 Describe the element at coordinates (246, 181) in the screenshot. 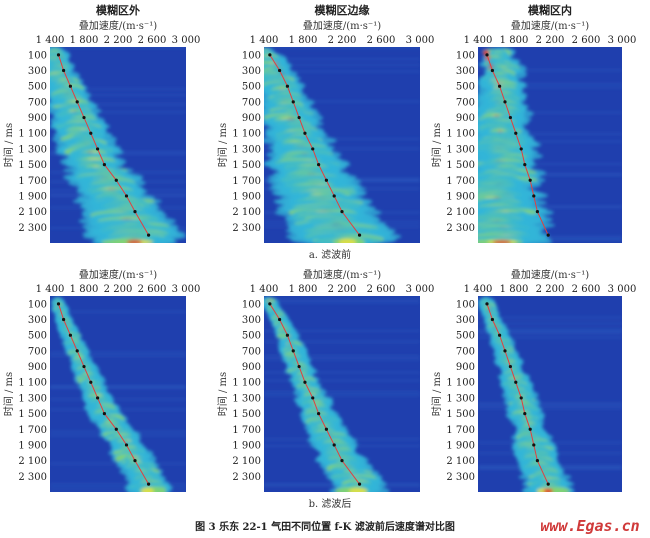

I see `y-tick-label: 1 700` at that location.